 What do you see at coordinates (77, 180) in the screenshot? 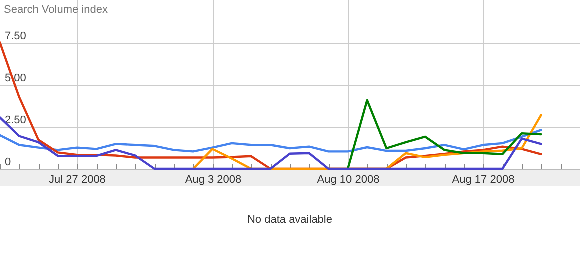
I see `x-tick-label: Jul 27 2008` at bounding box center [77, 180].